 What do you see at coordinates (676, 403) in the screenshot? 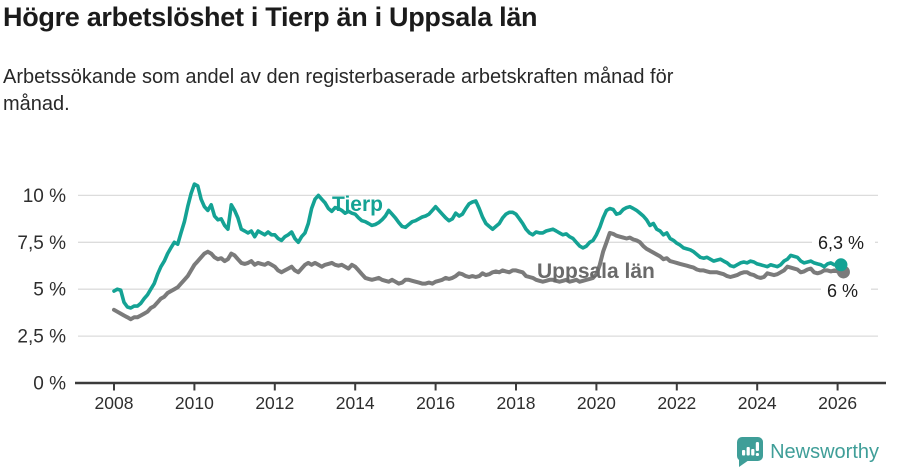
I see `x-axis-tick-label: 2022` at bounding box center [676, 403].